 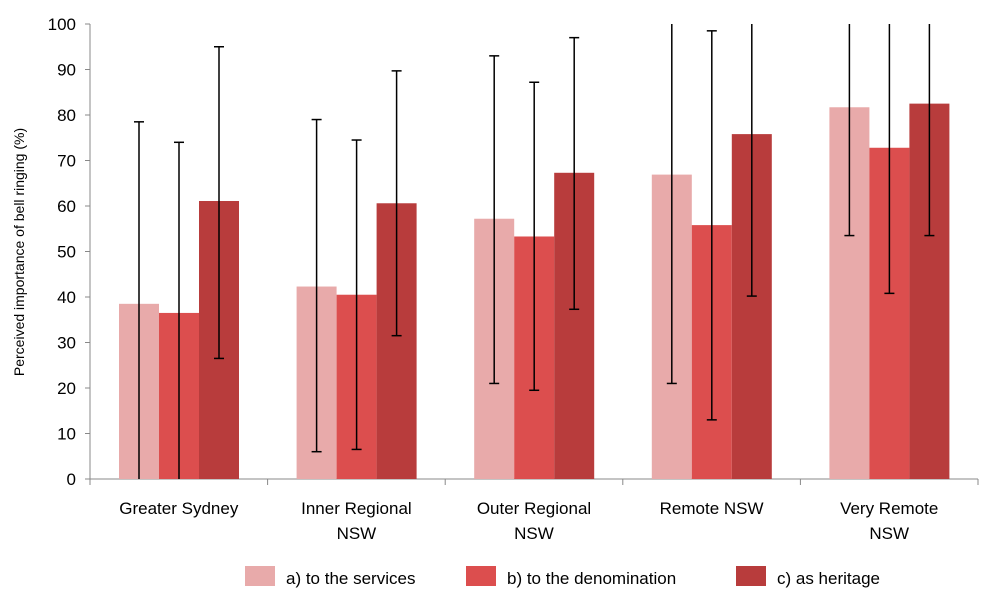 What do you see at coordinates (62, 24) in the screenshot?
I see `y-tick-label: 100` at bounding box center [62, 24].